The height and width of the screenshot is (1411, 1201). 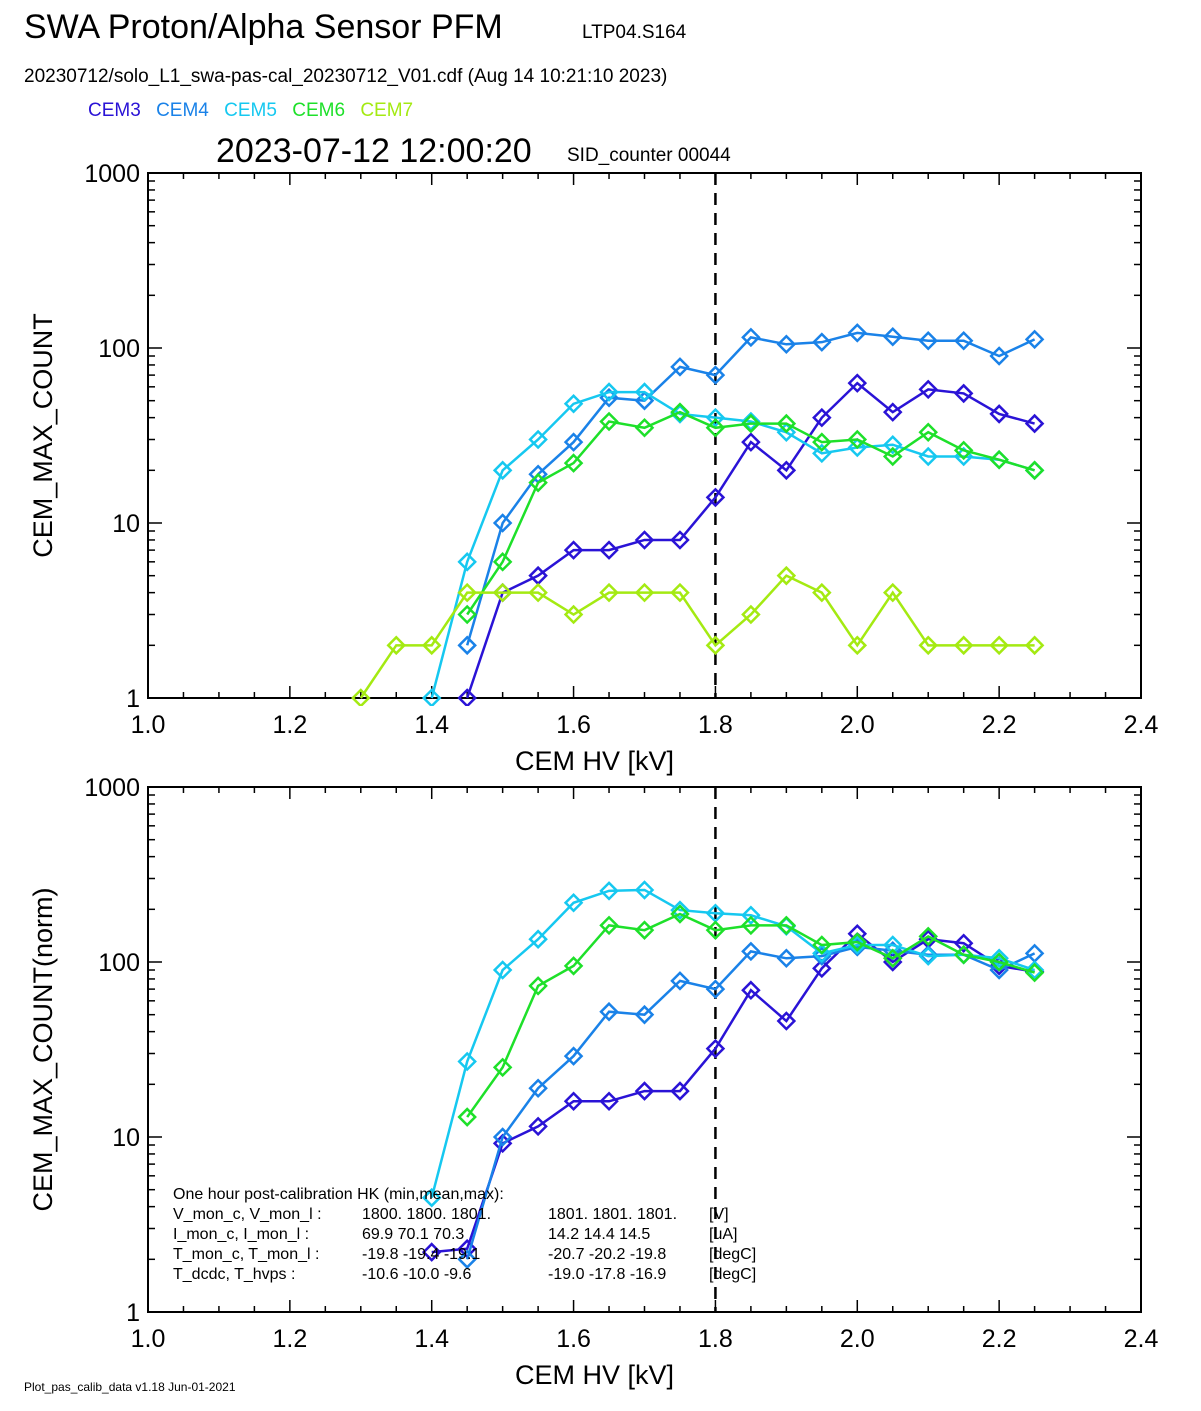 I want to click on hk-row-values-b: -19.0 -17.8 -16.9, so click(x=607, y=1274).